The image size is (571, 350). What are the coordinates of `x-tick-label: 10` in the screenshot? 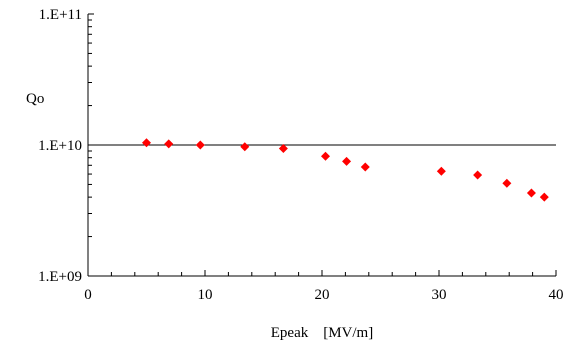 It's located at (205, 295).